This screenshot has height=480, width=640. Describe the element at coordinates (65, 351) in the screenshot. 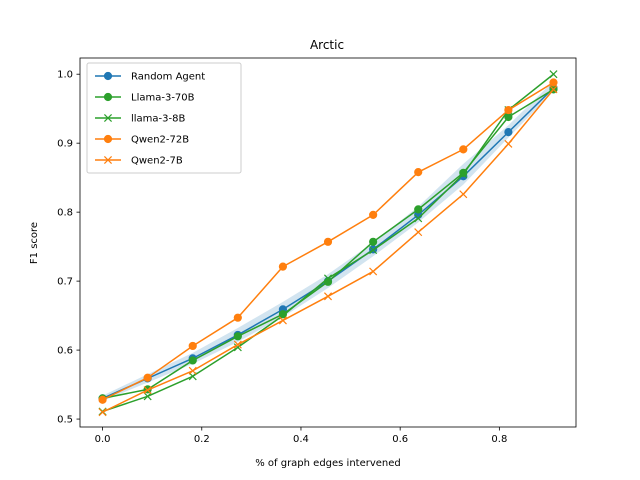

I see `y-tick-label: 0.6` at that location.